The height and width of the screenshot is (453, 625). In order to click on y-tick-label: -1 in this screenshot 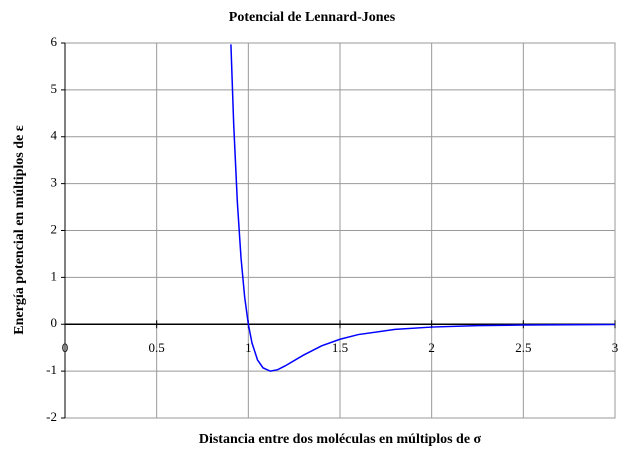, I will do `click(51, 369)`.